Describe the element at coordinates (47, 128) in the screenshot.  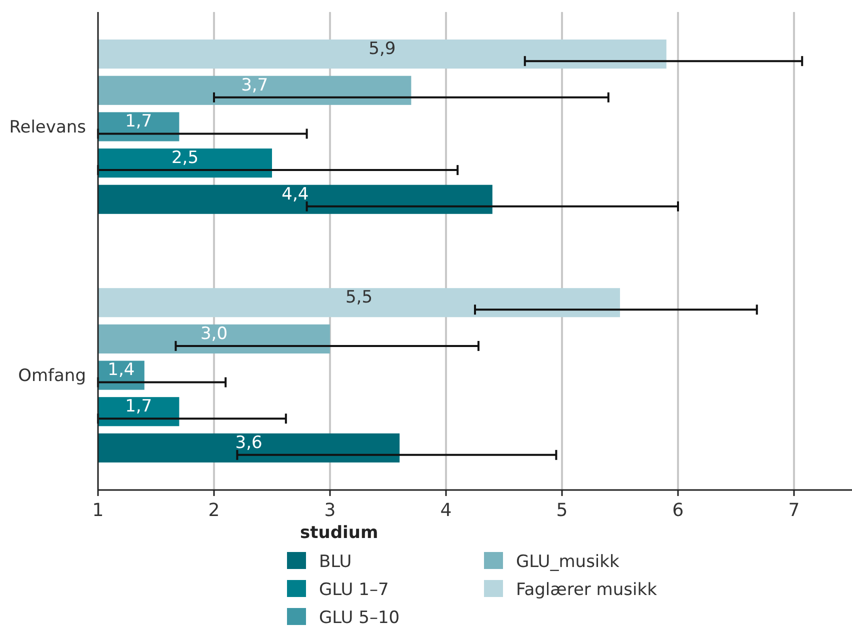
I see `y-tick-label: Relevans` at that location.